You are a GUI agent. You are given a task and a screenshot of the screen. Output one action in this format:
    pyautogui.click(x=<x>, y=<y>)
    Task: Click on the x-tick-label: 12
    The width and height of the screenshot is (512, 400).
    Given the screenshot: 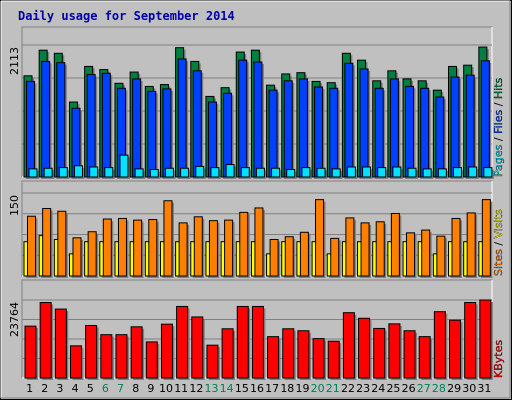 What is the action you would take?
    pyautogui.click(x=196, y=388)
    